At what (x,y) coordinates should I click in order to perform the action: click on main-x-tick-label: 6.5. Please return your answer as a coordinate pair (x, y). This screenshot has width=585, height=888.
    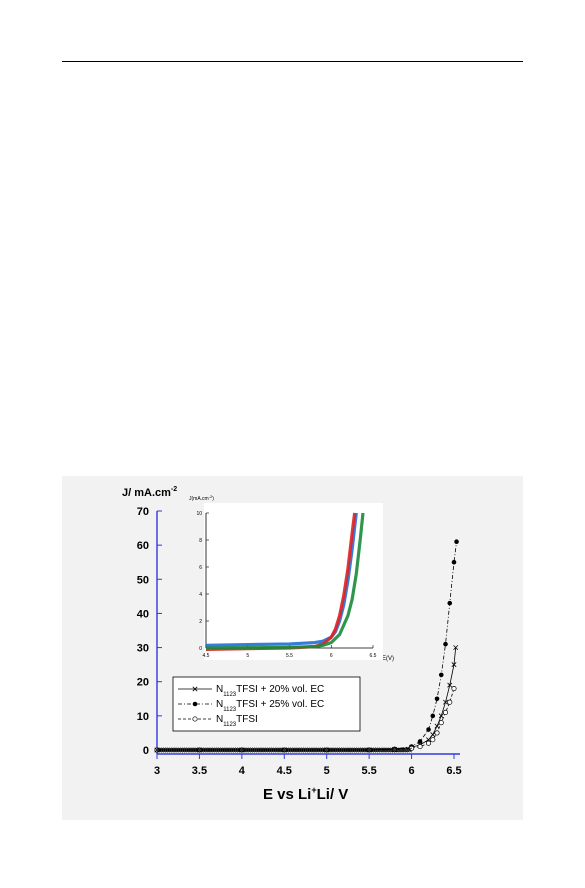
    Looking at the image, I should click on (453, 771).